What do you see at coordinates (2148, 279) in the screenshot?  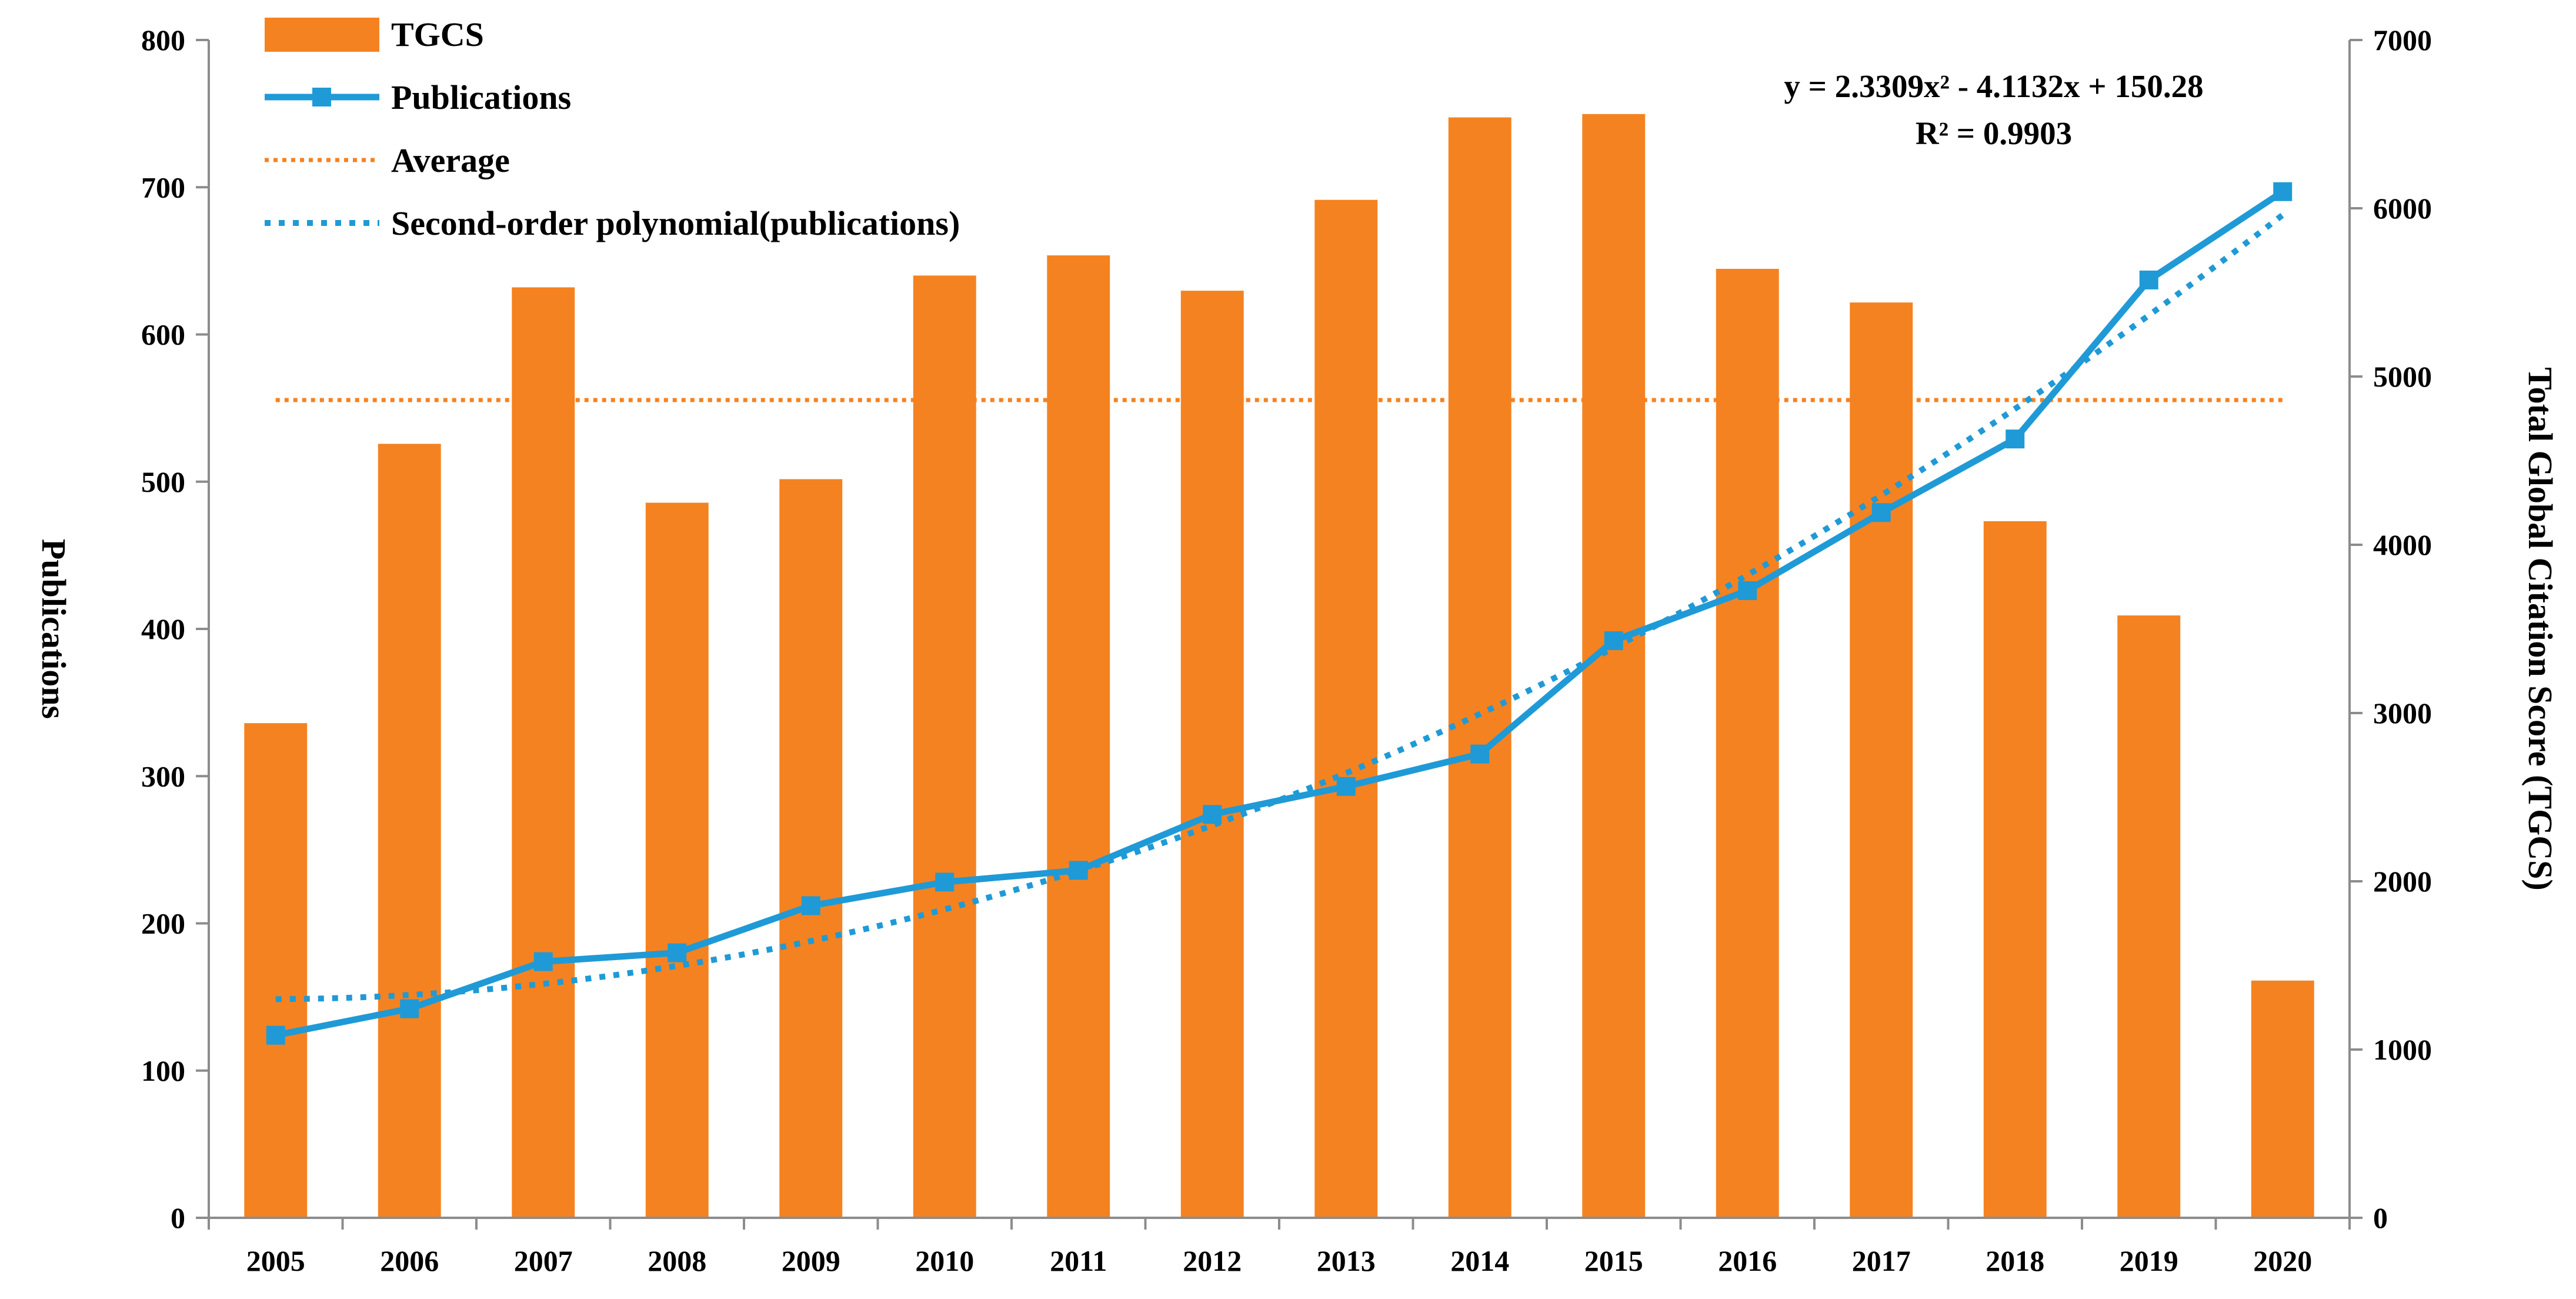 I see `publications-point-2019` at bounding box center [2148, 279].